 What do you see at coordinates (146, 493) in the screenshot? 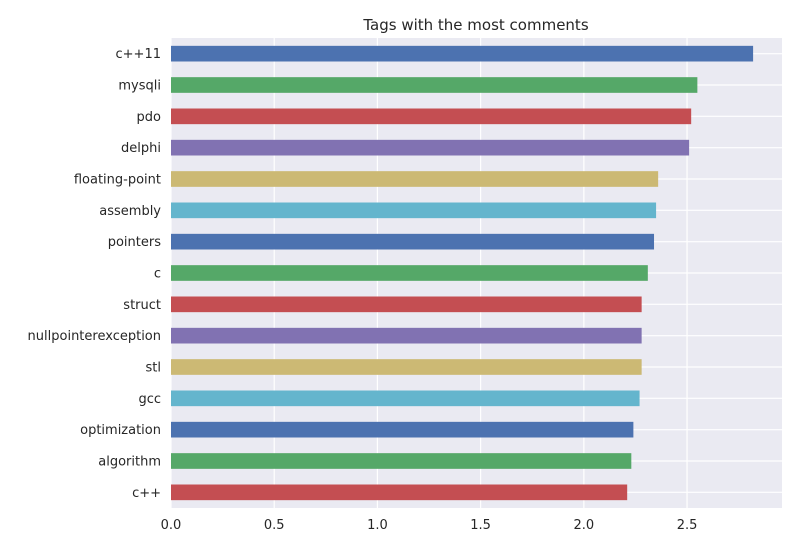
I see `y-tick-label: c++` at bounding box center [146, 493].